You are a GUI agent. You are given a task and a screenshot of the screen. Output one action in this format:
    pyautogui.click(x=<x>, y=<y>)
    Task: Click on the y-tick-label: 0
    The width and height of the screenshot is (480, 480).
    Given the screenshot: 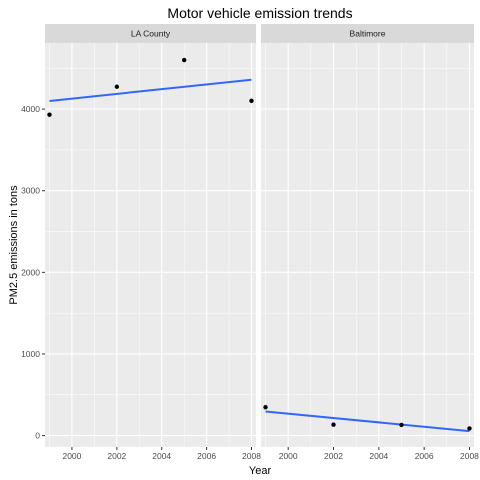 What is the action you would take?
    pyautogui.click(x=37, y=436)
    